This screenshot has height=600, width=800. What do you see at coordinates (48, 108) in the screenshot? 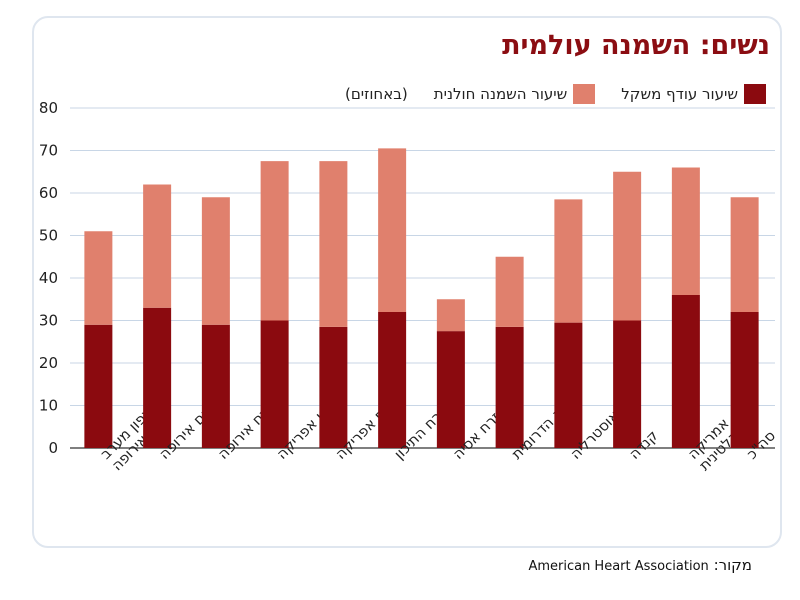
I see `y-tick-label: 80` at bounding box center [48, 108].